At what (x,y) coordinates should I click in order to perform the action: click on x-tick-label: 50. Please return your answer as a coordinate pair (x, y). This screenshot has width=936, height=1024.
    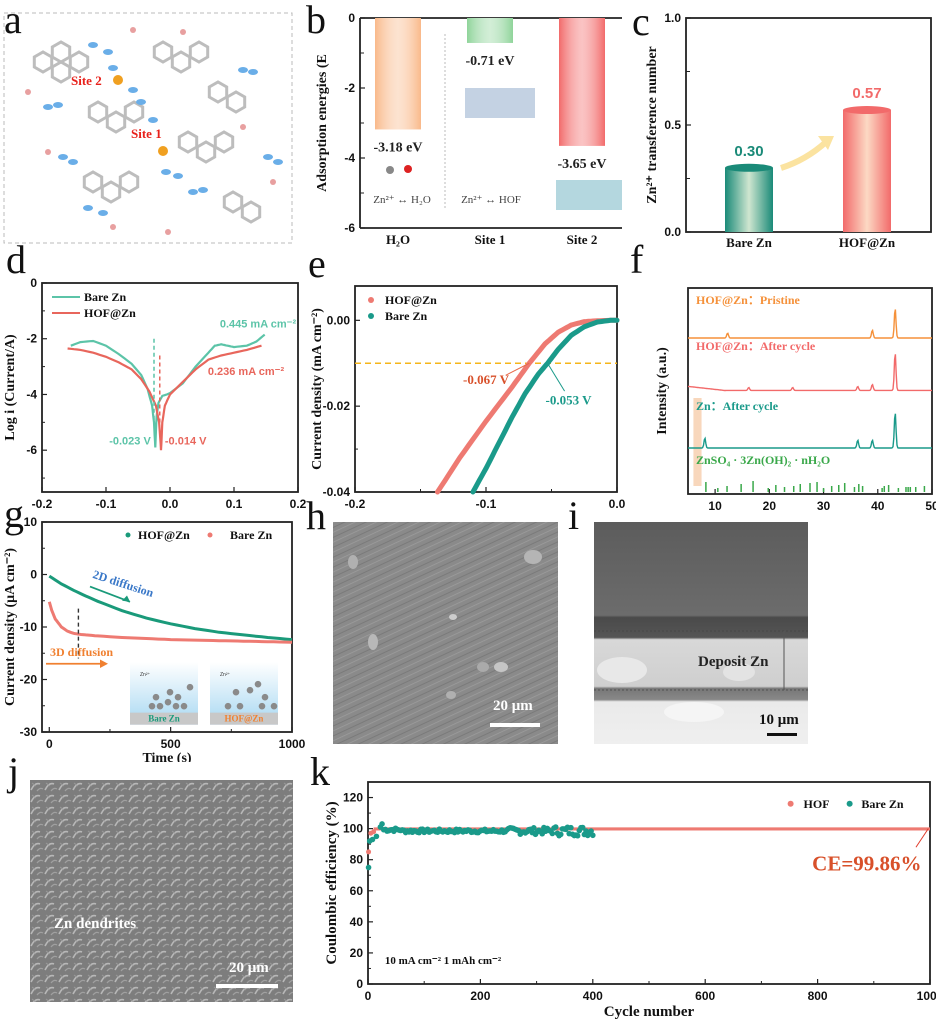
    Looking at the image, I should click on (930, 504).